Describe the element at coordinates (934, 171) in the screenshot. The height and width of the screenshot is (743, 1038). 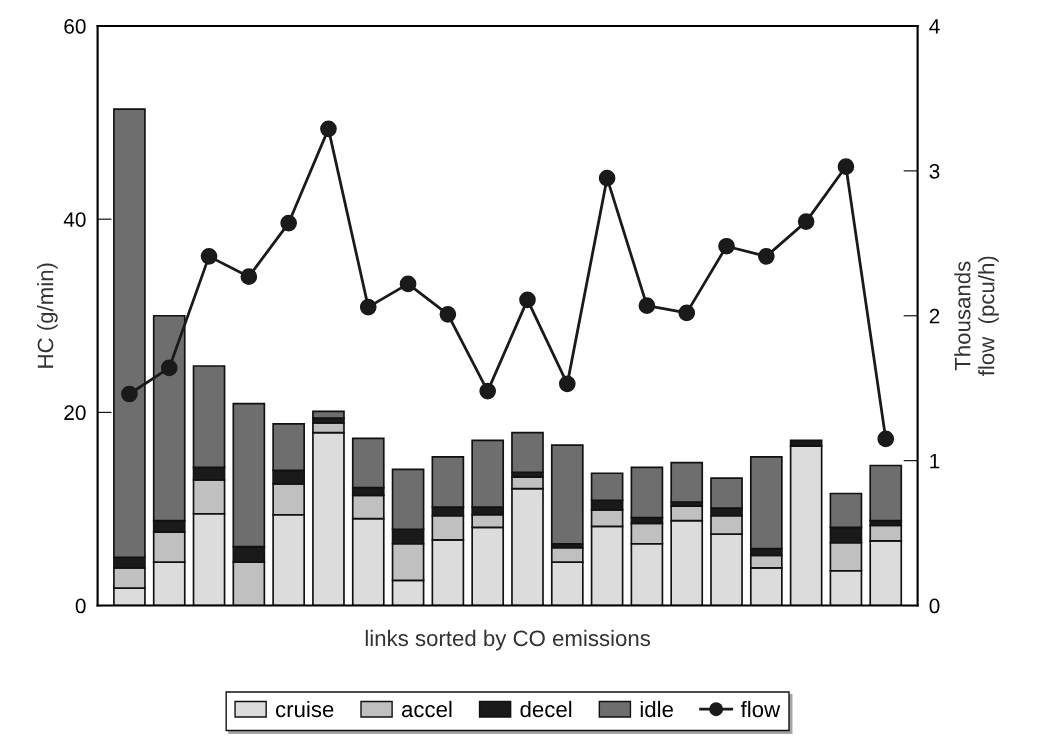
I see `y2-tick-label: 3` at that location.